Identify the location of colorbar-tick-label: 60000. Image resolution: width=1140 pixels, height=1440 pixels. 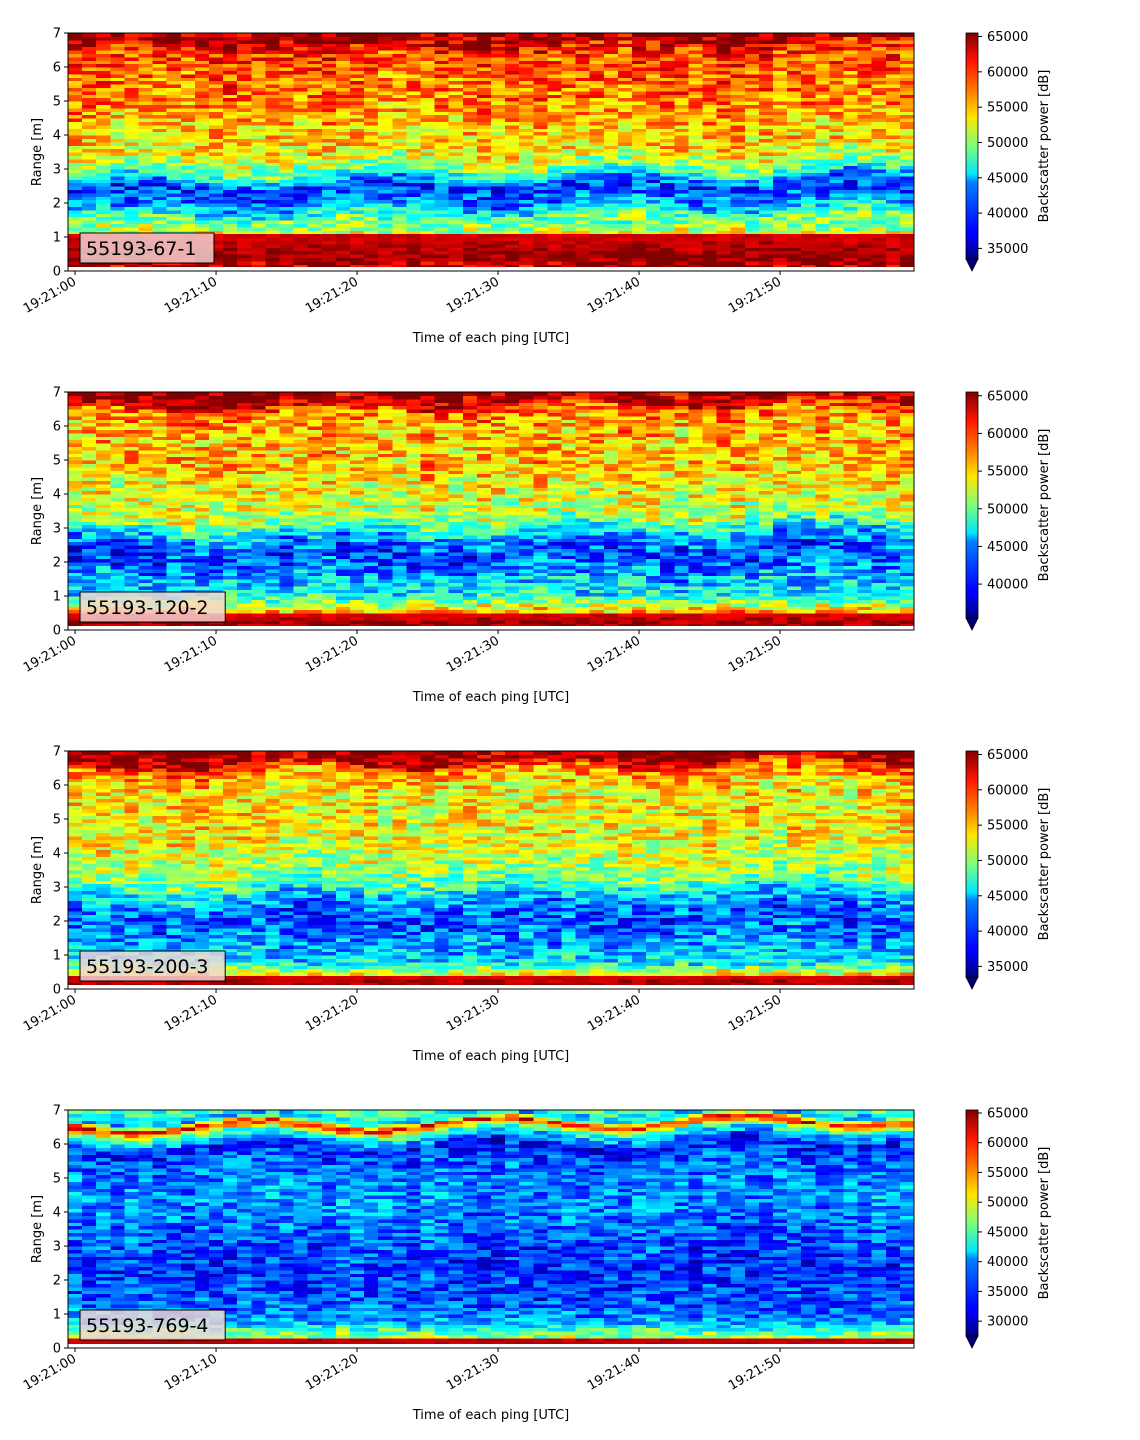
(1007, 72).